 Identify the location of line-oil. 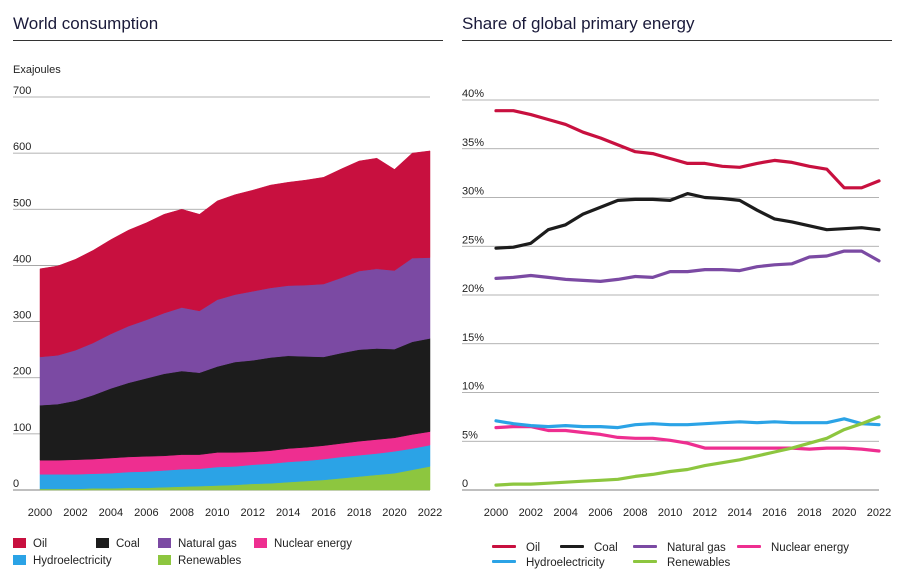
(687, 149).